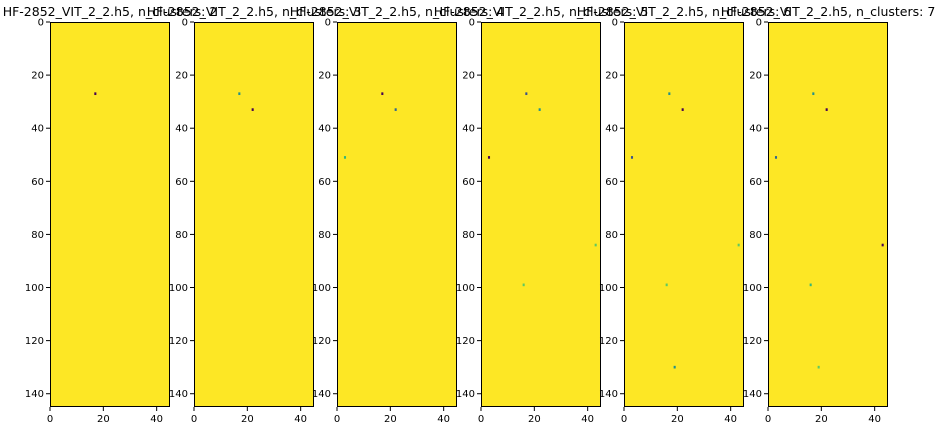 The width and height of the screenshot is (937, 432). What do you see at coordinates (110, 11) in the screenshot?
I see `panel-title: HF-2852_VIT_2_2.h5, n_clusters: 2` at bounding box center [110, 11].